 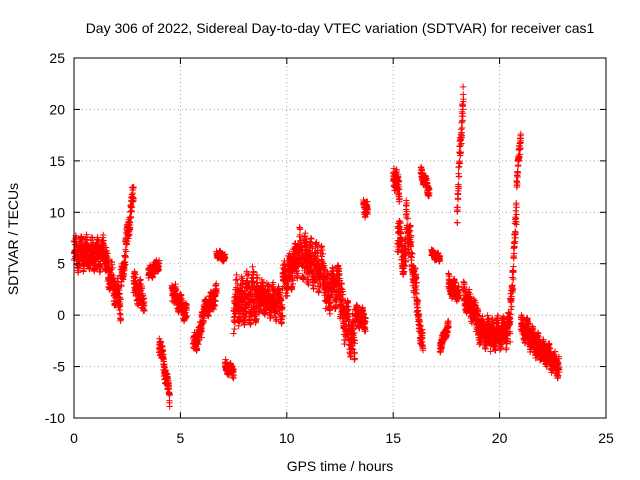 I want to click on x-tick-label: 25, so click(x=606, y=438).